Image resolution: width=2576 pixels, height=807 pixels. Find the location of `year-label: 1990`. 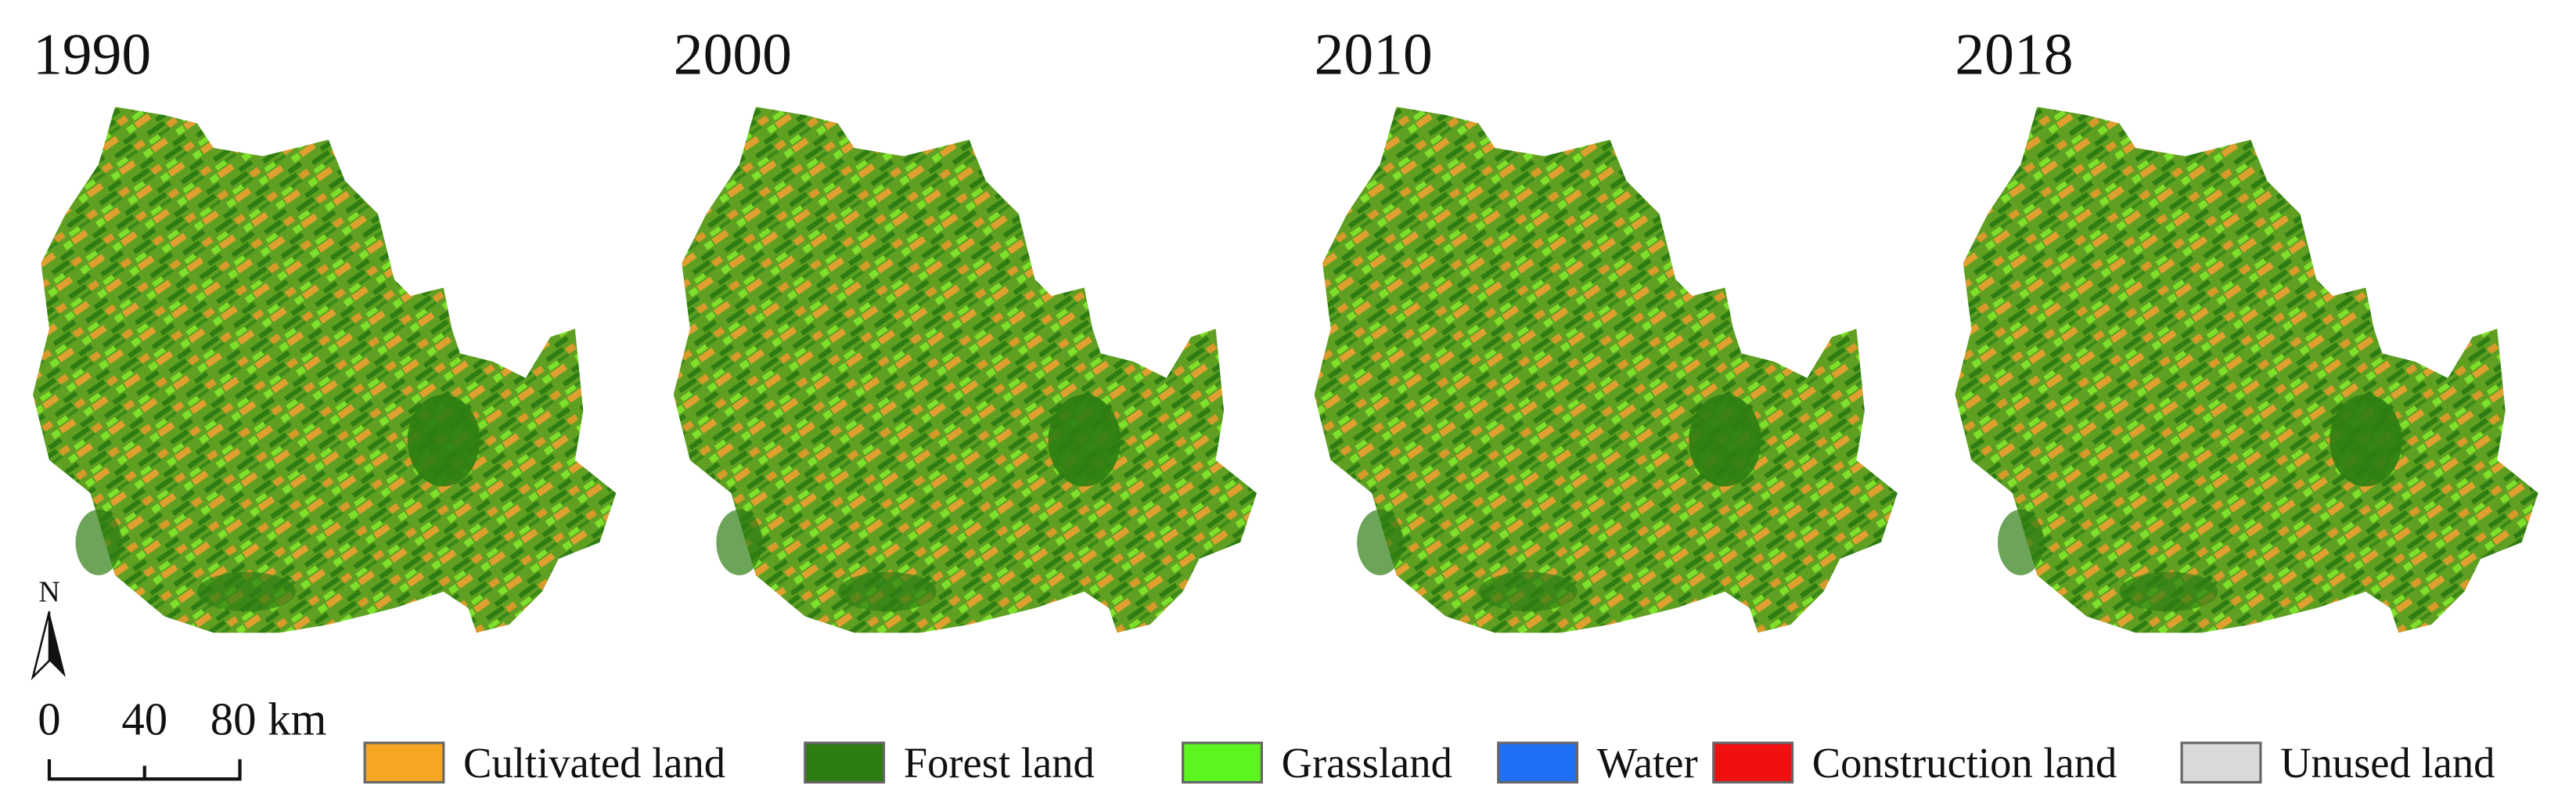

year-label: 1990 is located at coordinates (92, 56).